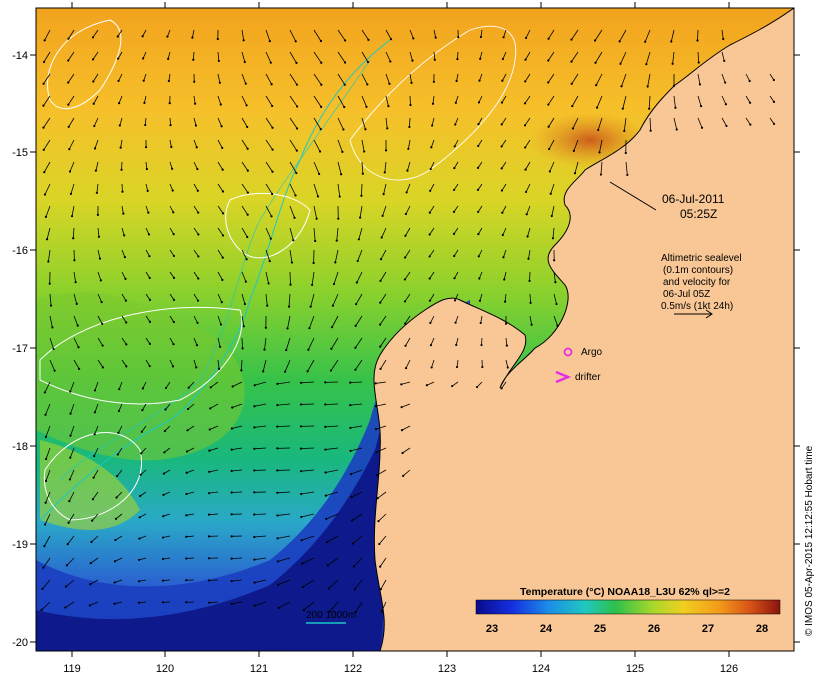  I want to click on altimetry-line-1: Altimetric sealevel, so click(701, 258).